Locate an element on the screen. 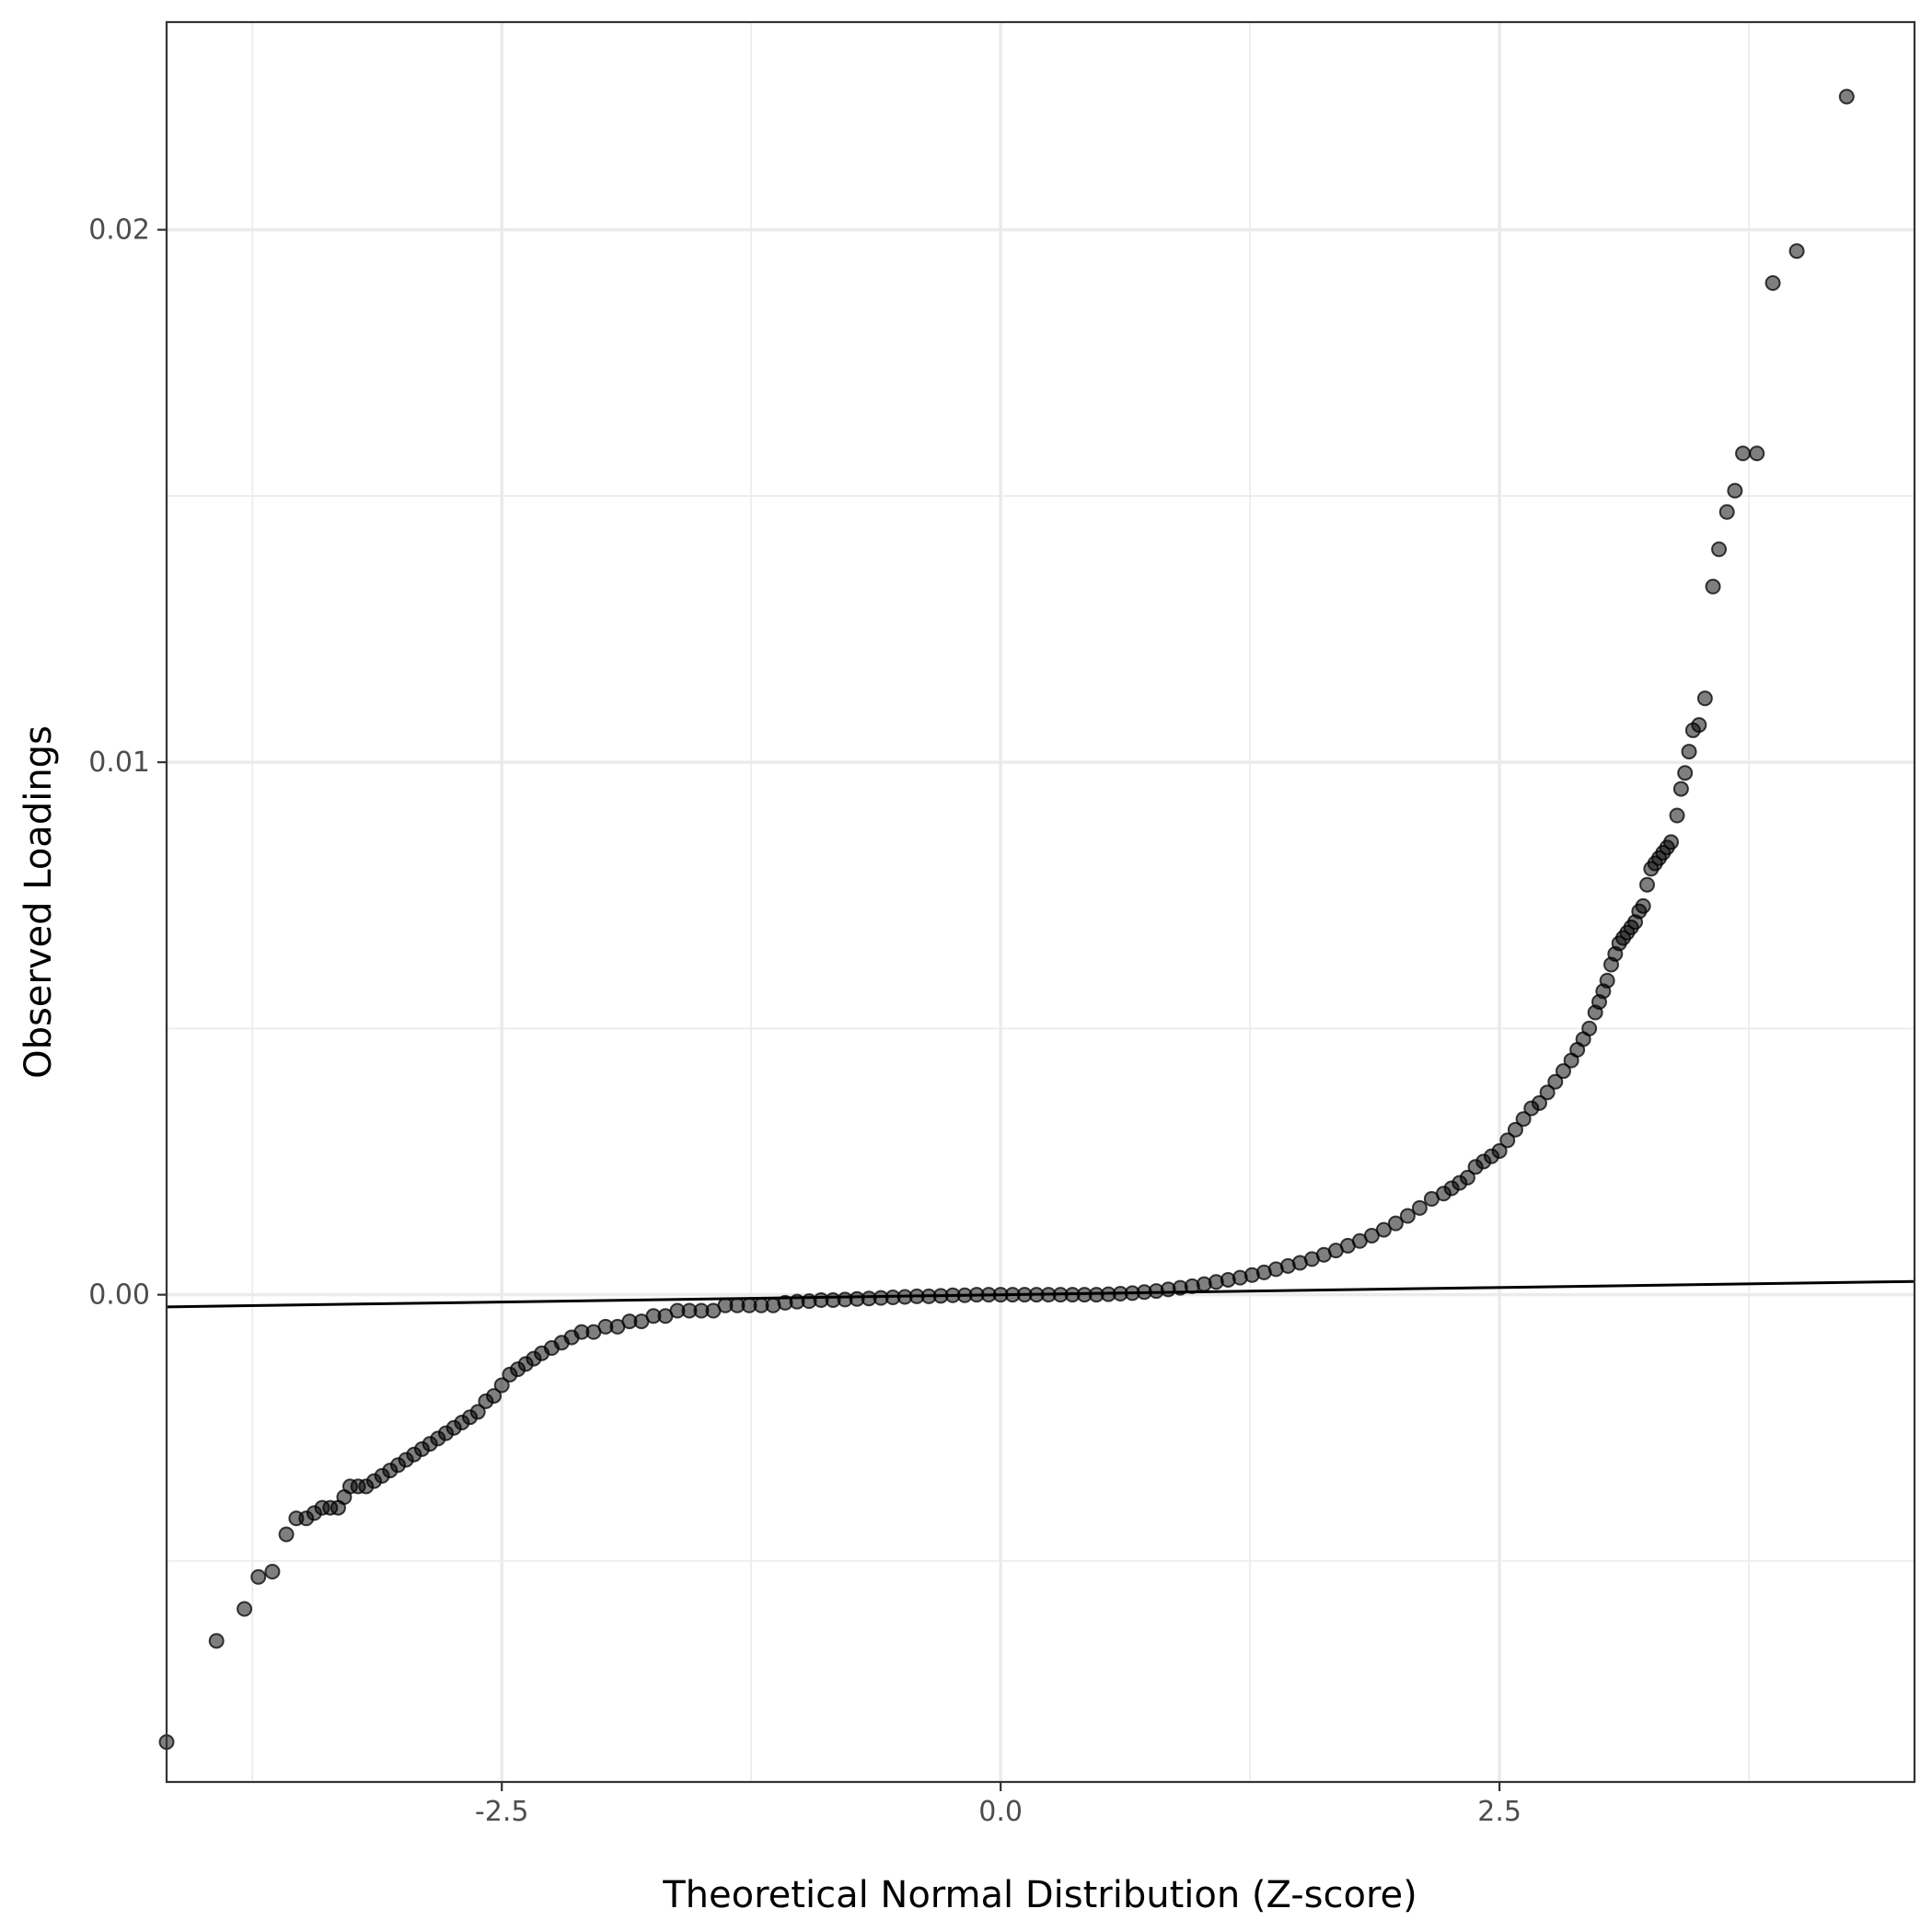 This screenshot has height=1932, width=1932. y-axis-ticks: 0.00 0.01 0.02 is located at coordinates (127, 763).